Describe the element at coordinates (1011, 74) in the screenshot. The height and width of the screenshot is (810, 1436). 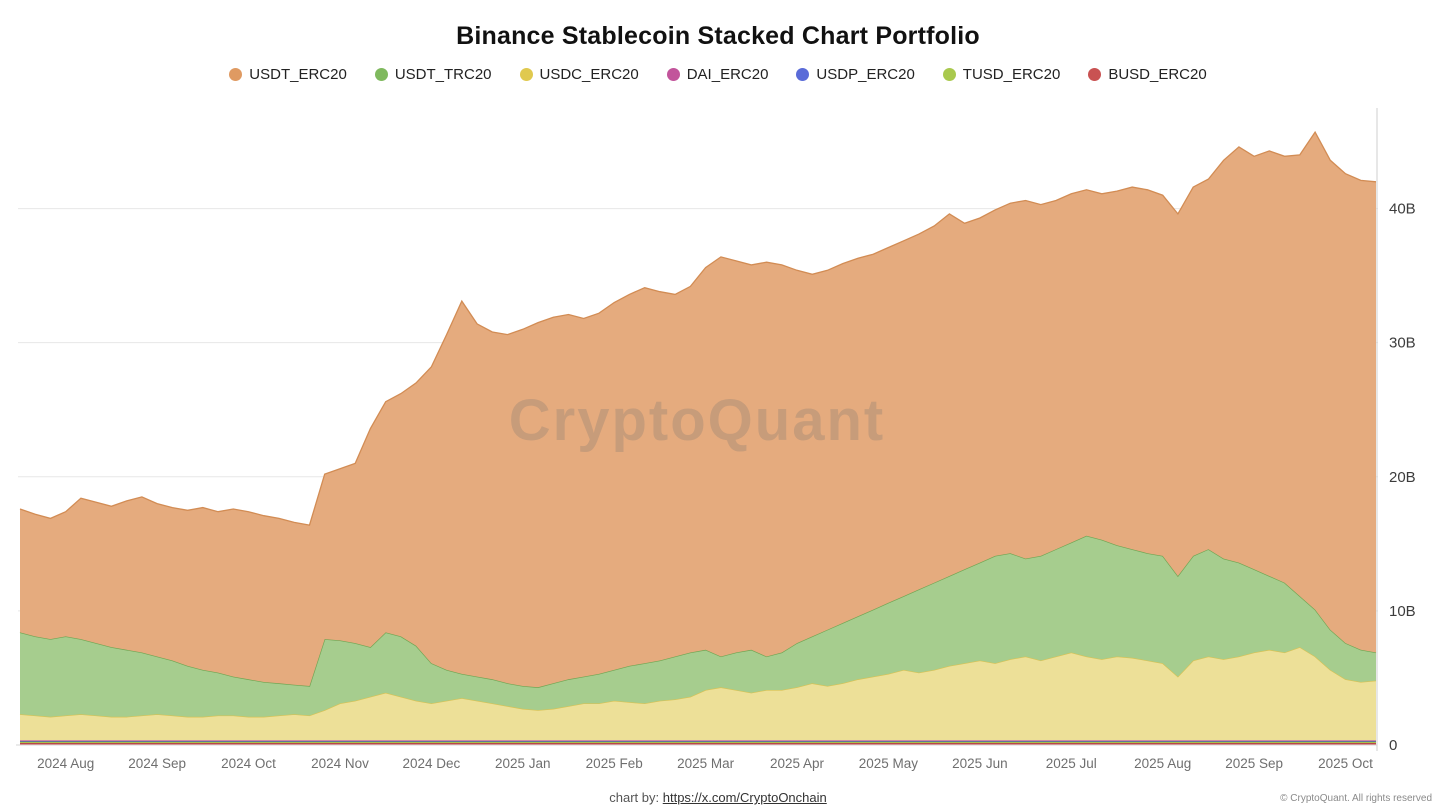
I see `legend-label: TUSD_ERC20` at that location.